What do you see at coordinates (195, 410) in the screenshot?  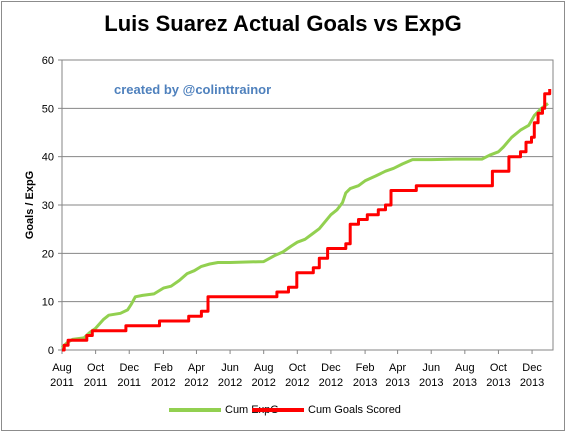 I see `legend-swatch-expg` at bounding box center [195, 410].